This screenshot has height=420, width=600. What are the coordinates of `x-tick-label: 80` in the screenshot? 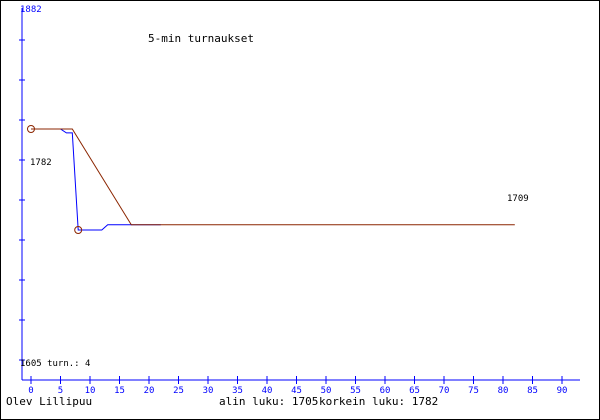 It's located at (503, 391).